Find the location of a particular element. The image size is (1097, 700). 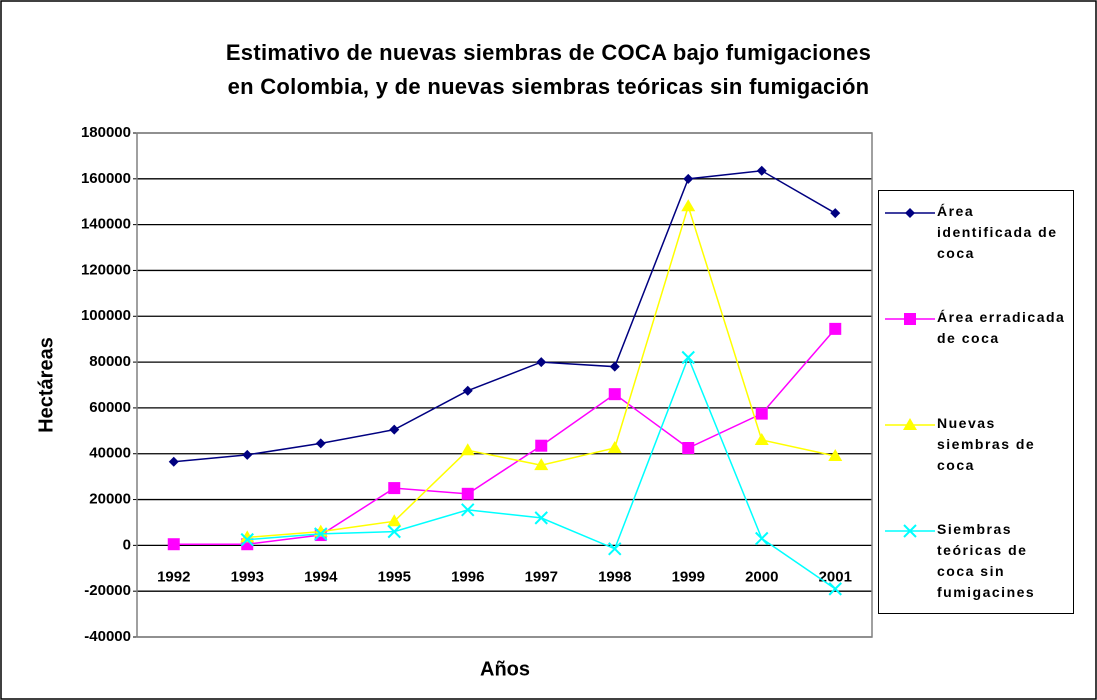

y-tick-label: 20000 is located at coordinates (110, 499).